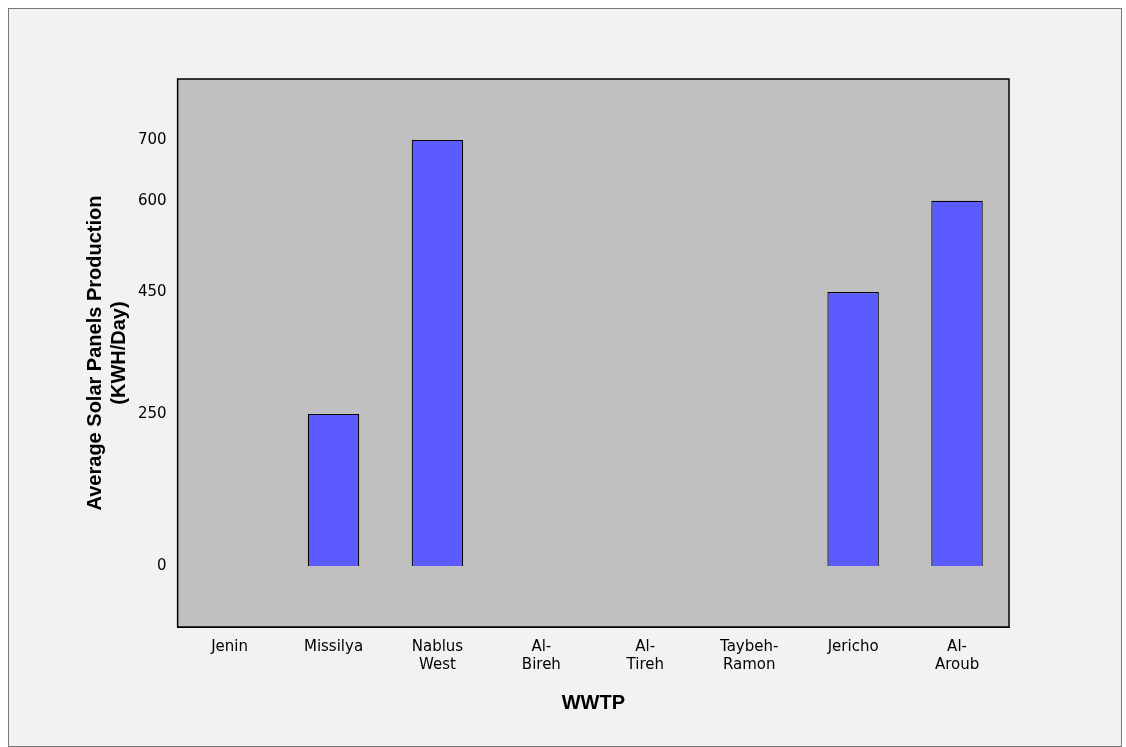  I want to click on y-tick-label: 700, so click(152, 138).